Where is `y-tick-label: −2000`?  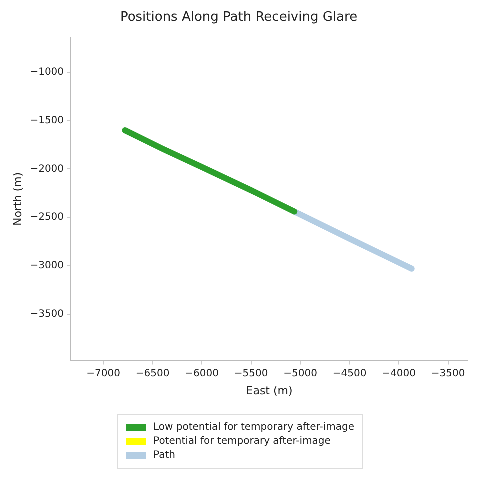
y-tick-label: −2000 is located at coordinates (47, 169).